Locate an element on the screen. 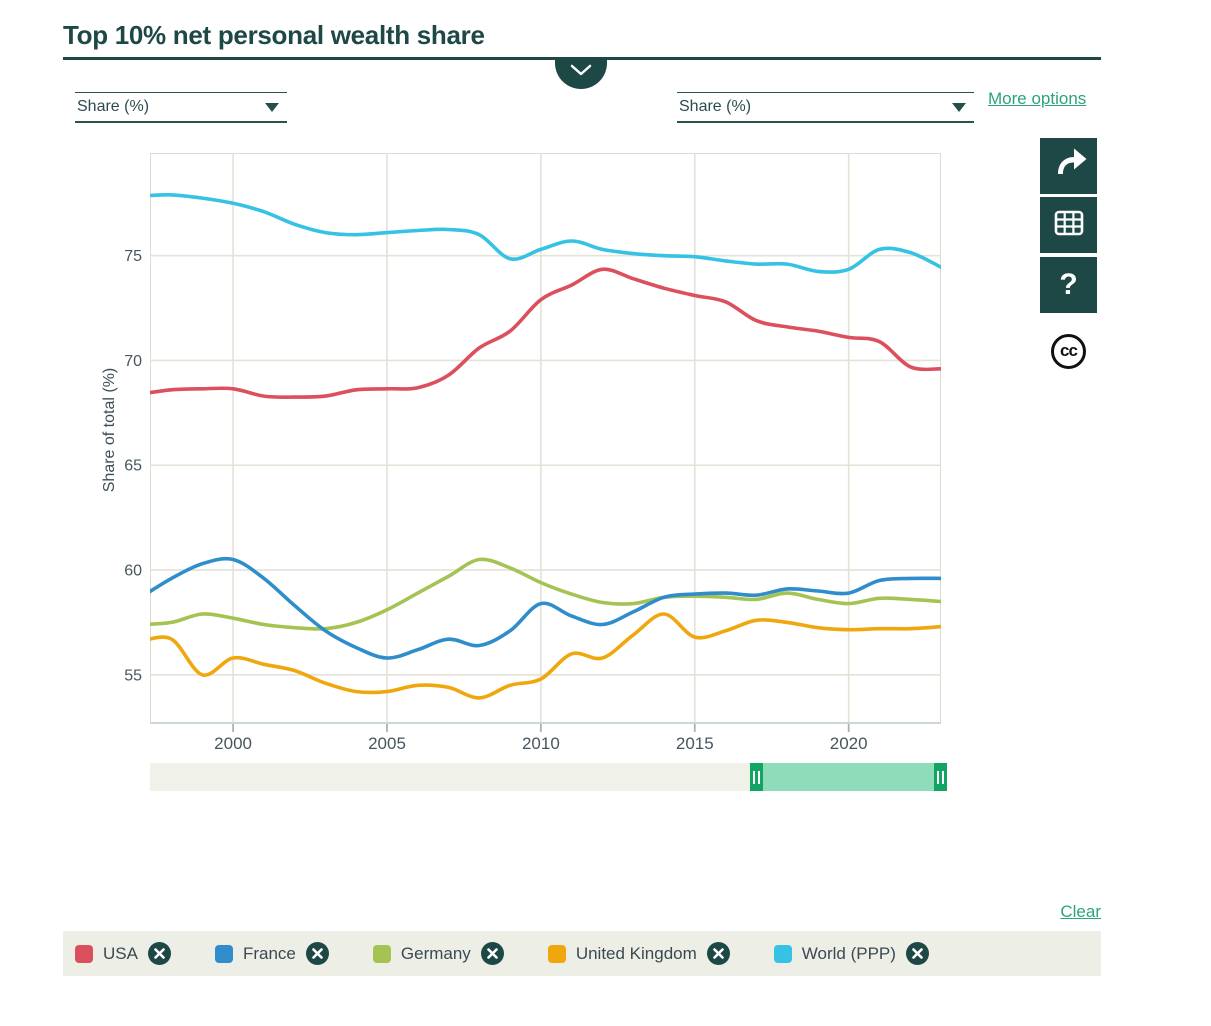  clear-series-link: Clear is located at coordinates (1080, 911).